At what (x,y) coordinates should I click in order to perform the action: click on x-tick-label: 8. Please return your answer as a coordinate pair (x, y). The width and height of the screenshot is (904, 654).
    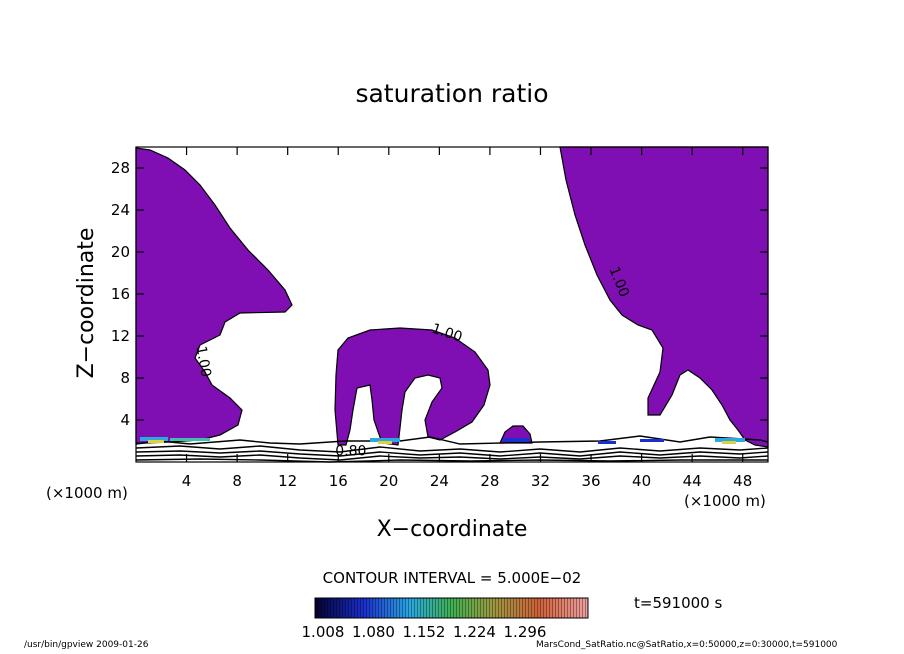
    Looking at the image, I should click on (237, 481).